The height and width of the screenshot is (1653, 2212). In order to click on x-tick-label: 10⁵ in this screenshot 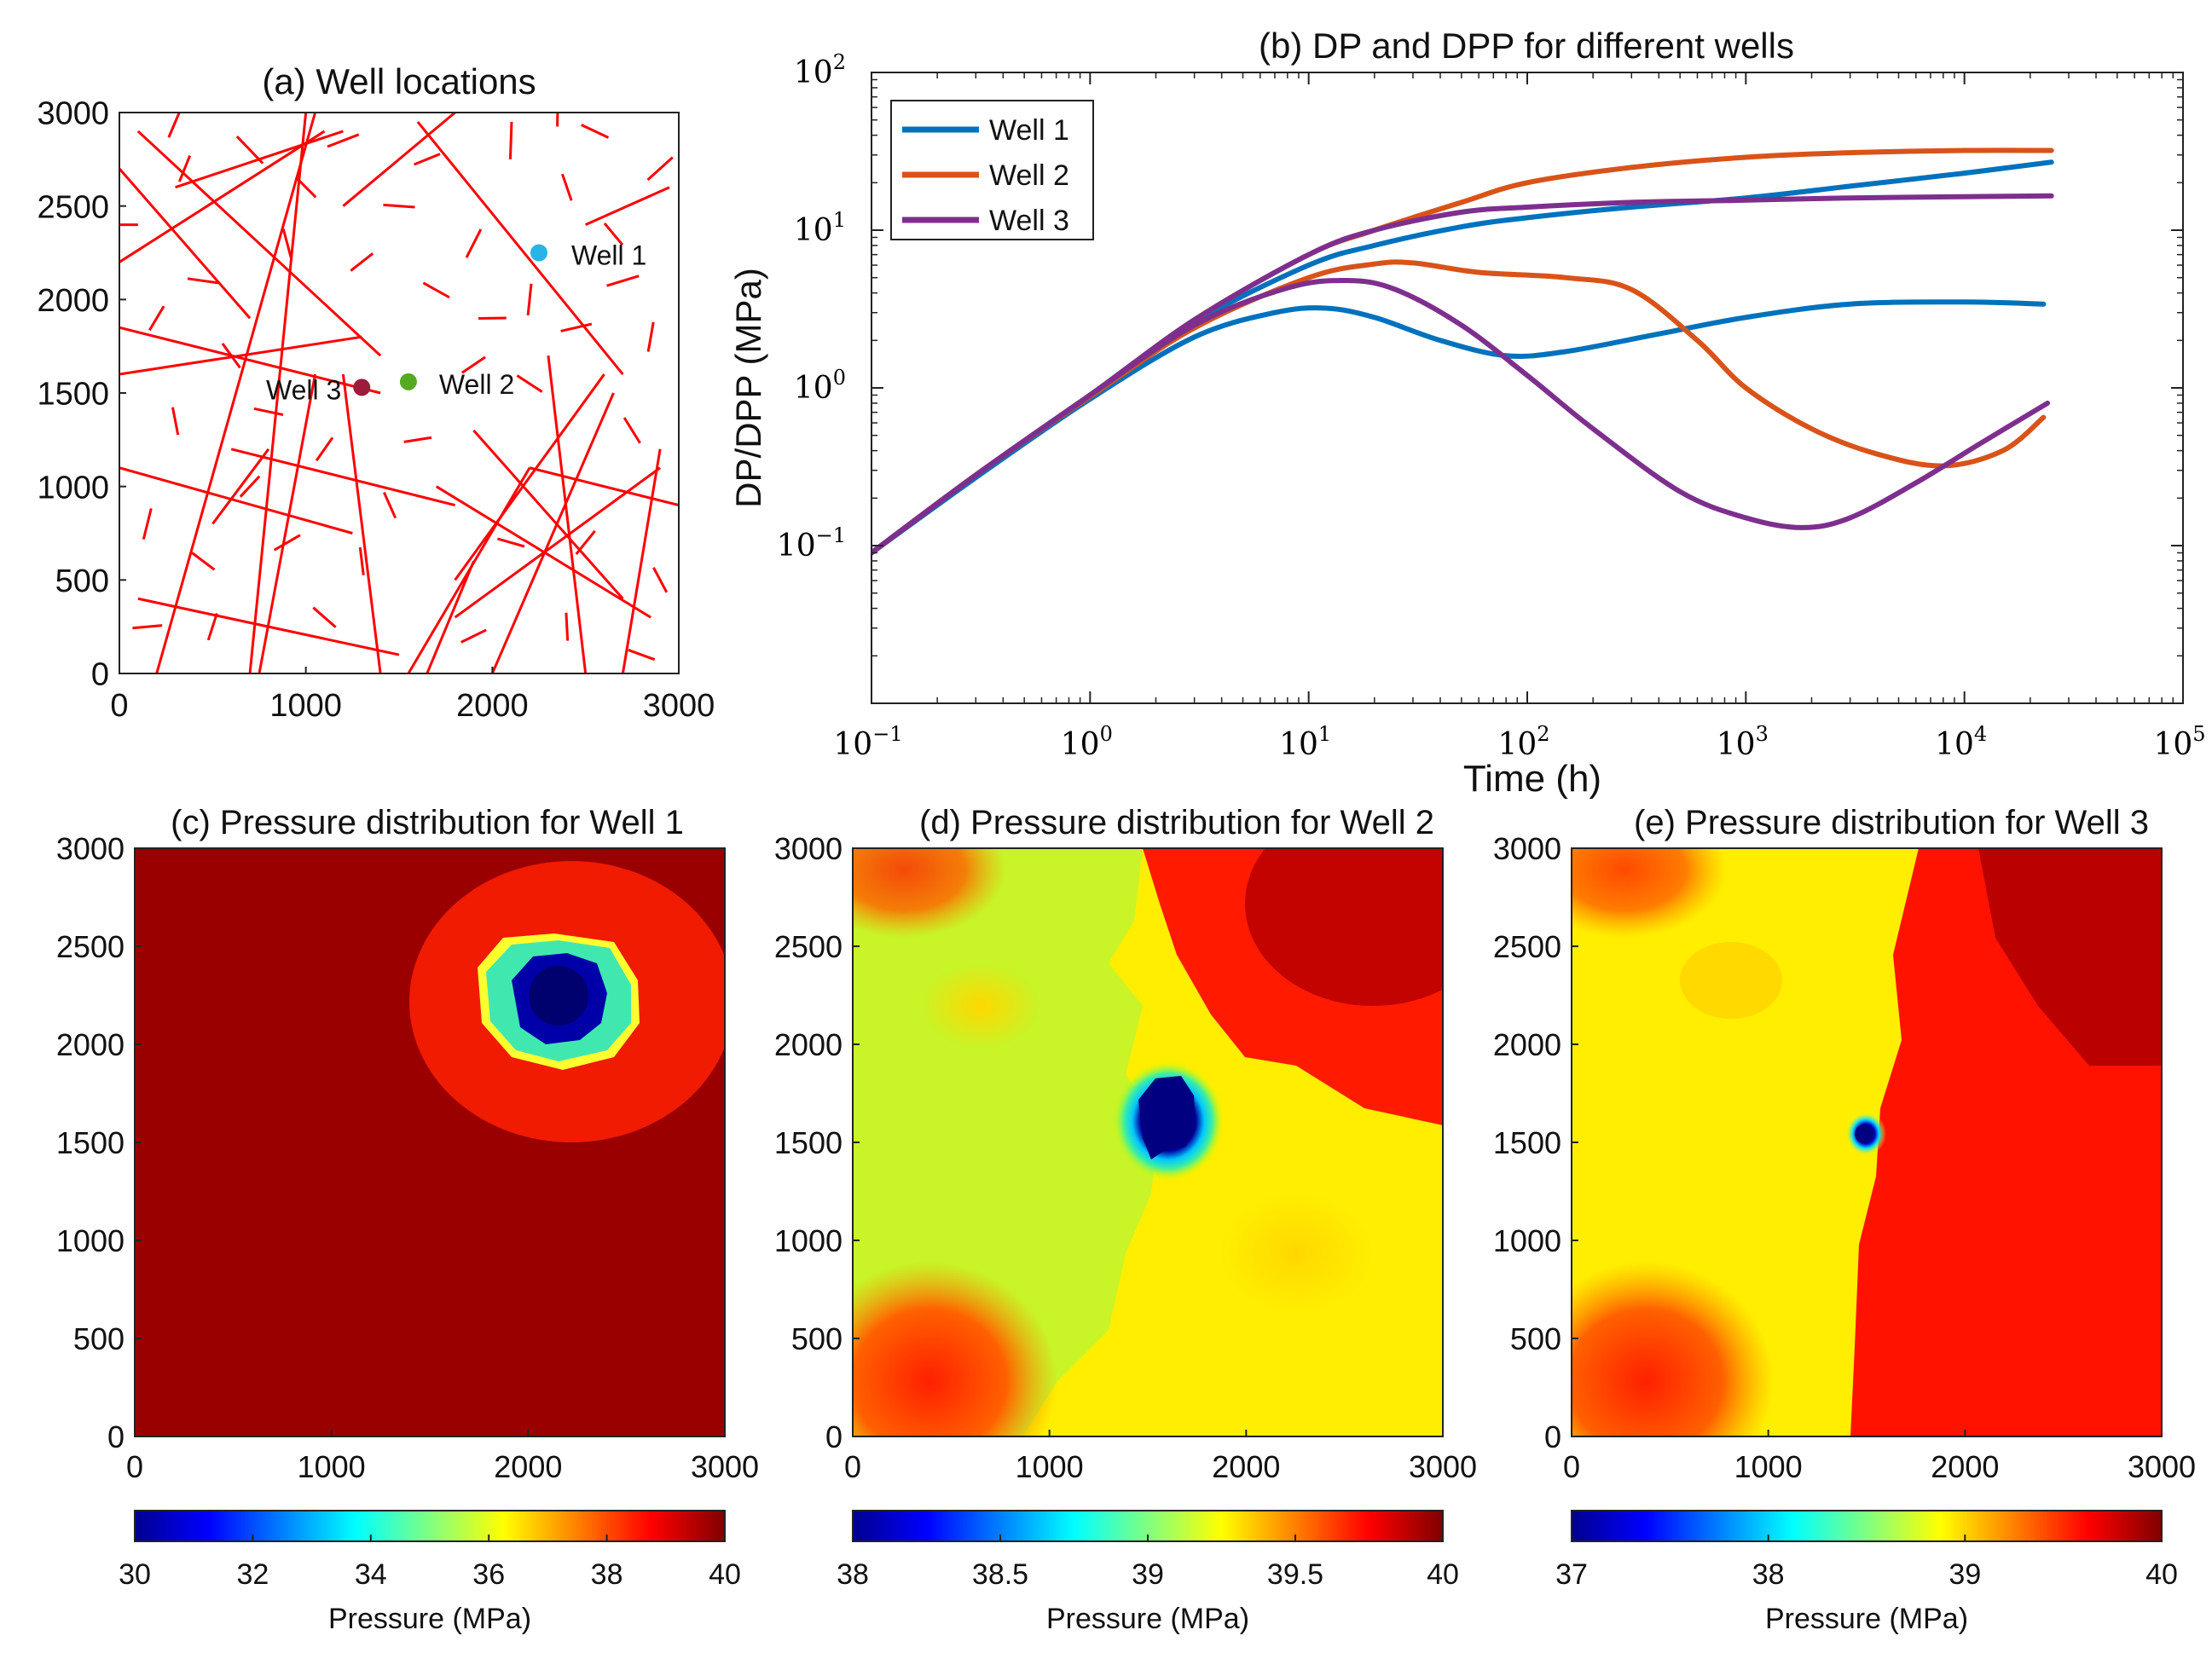, I will do `click(2179, 742)`.